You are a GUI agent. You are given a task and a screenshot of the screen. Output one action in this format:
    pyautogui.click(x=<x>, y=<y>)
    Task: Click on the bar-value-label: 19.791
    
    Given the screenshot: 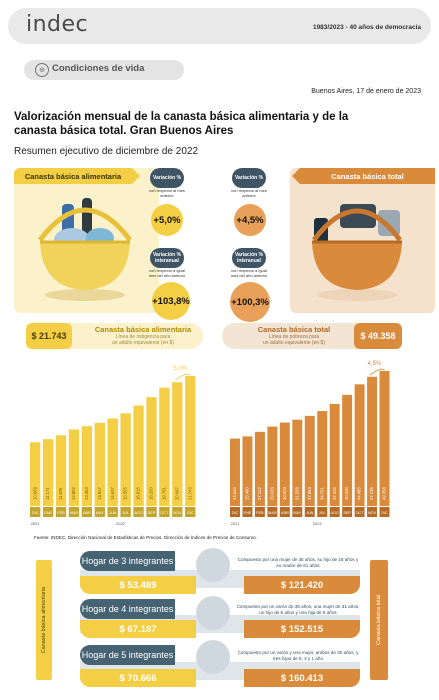 What is the action you would take?
    pyautogui.click(x=164, y=493)
    